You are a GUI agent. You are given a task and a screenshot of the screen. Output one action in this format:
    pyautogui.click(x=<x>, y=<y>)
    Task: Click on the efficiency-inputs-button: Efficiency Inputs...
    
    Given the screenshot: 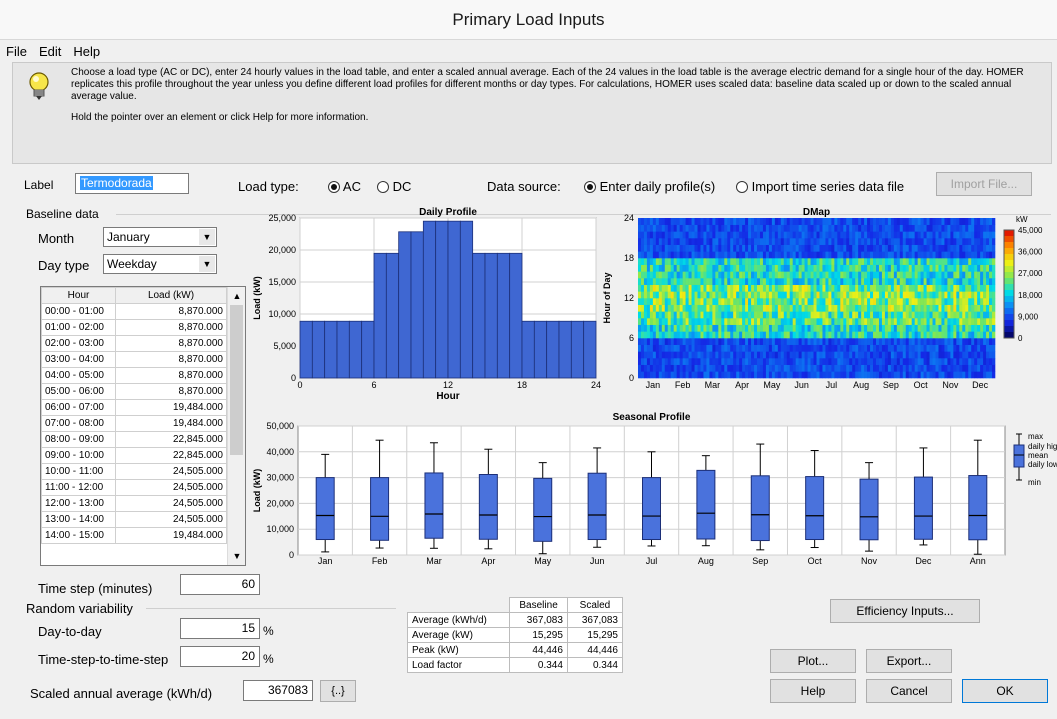 What is the action you would take?
    pyautogui.click(x=905, y=611)
    